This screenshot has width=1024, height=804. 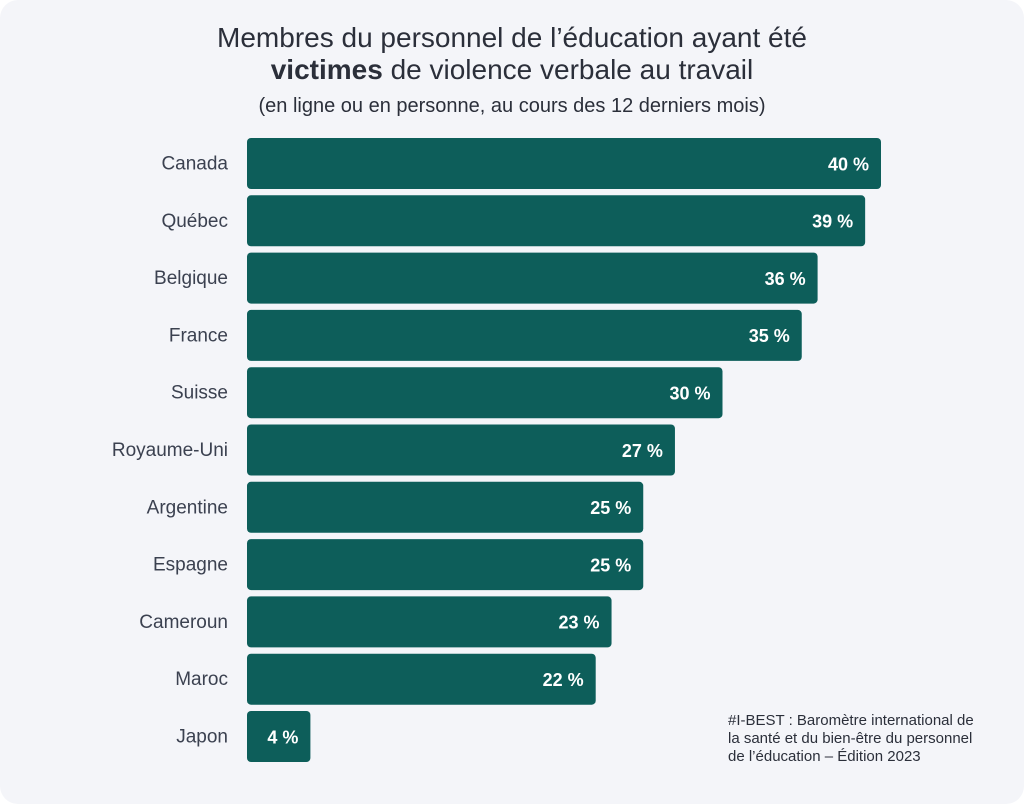 What do you see at coordinates (850, 738) in the screenshot?
I see `source-line-2: la santé et du bien-être du personnel` at bounding box center [850, 738].